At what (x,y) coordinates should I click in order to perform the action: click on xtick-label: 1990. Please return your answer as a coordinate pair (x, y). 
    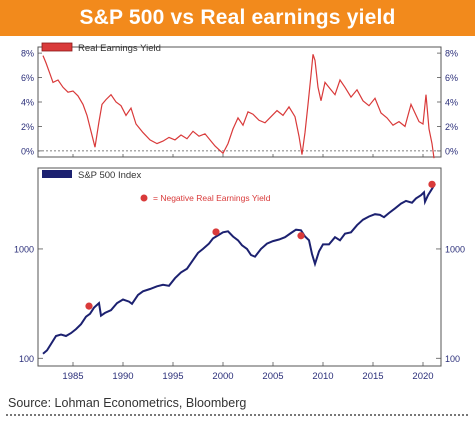
    Looking at the image, I should click on (122, 376).